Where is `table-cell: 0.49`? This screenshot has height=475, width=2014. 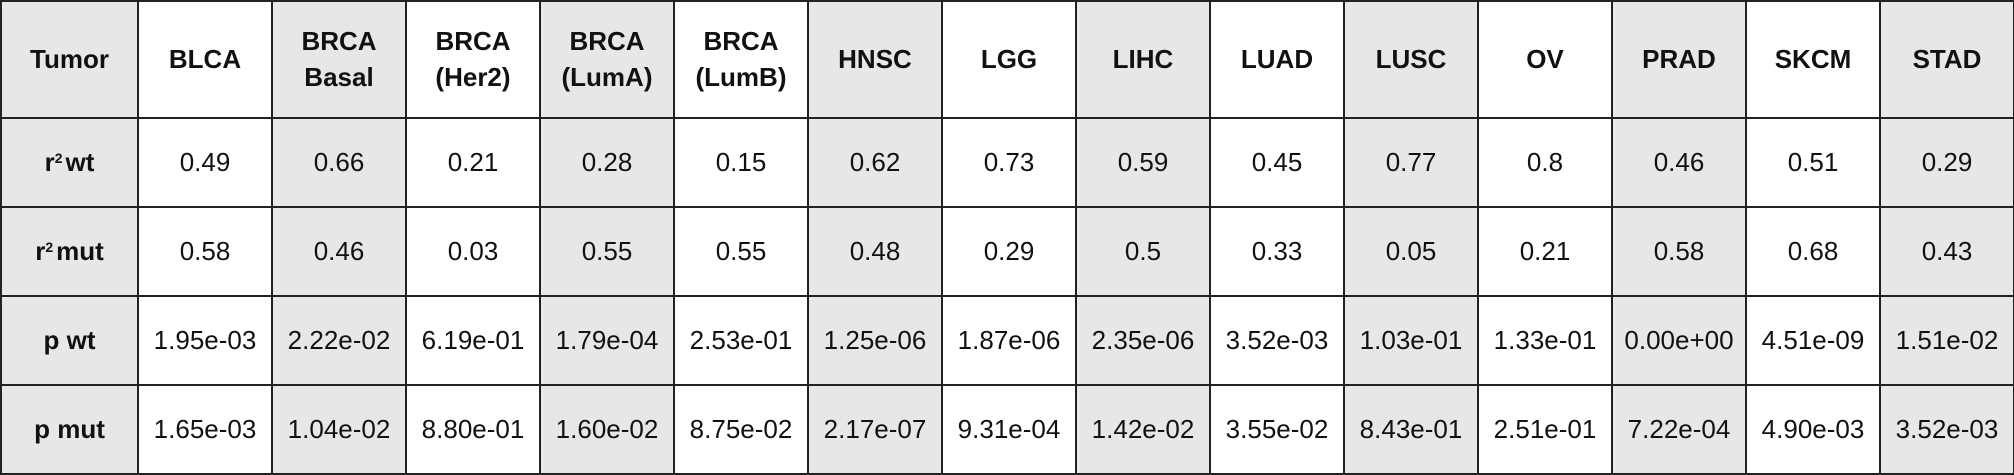
table-cell: 0.49 is located at coordinates (205, 162).